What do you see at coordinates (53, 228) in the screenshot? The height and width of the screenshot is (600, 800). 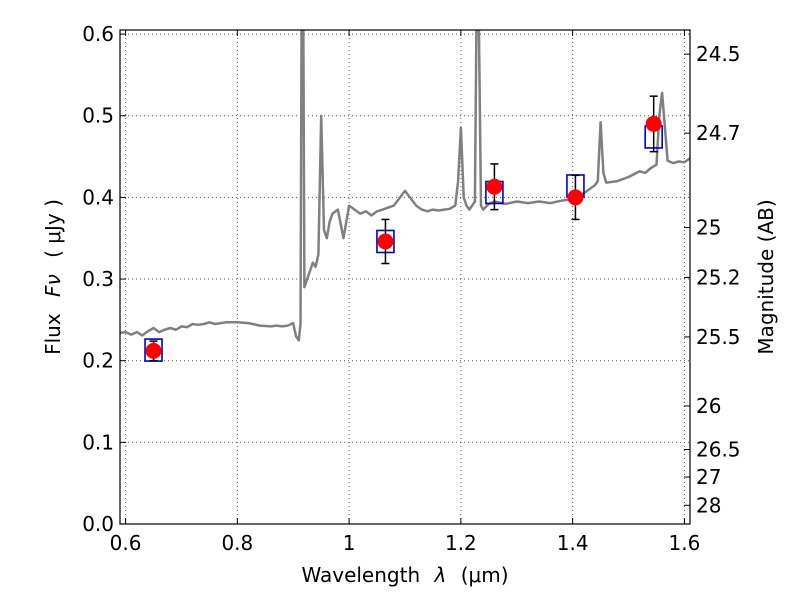 I see `y-axis-label-unit: ( μJy )` at bounding box center [53, 228].